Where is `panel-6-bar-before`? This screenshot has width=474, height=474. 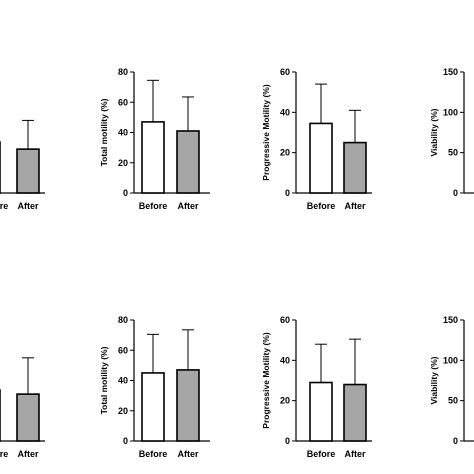 panel-6-bar-before is located at coordinates (153, 407).